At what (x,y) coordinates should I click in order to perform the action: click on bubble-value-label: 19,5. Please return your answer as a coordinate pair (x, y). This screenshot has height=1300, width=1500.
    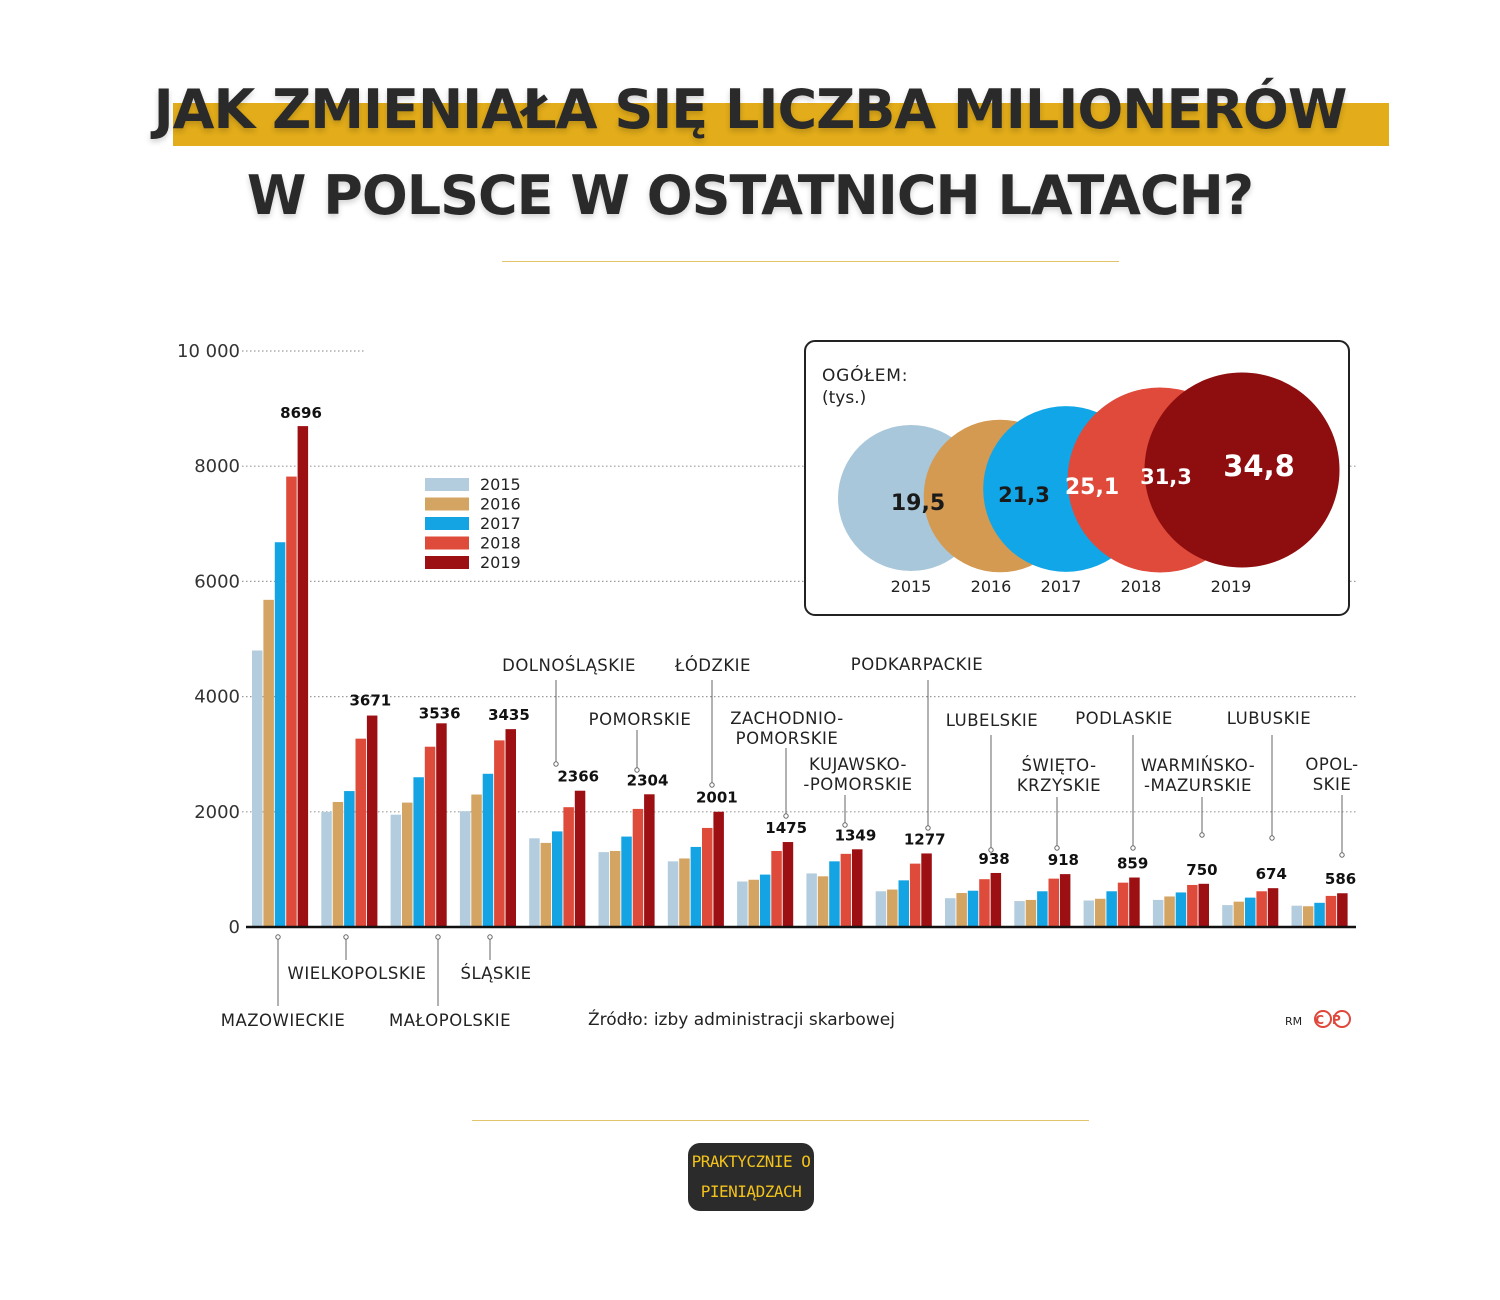
    Looking at the image, I should click on (918, 503).